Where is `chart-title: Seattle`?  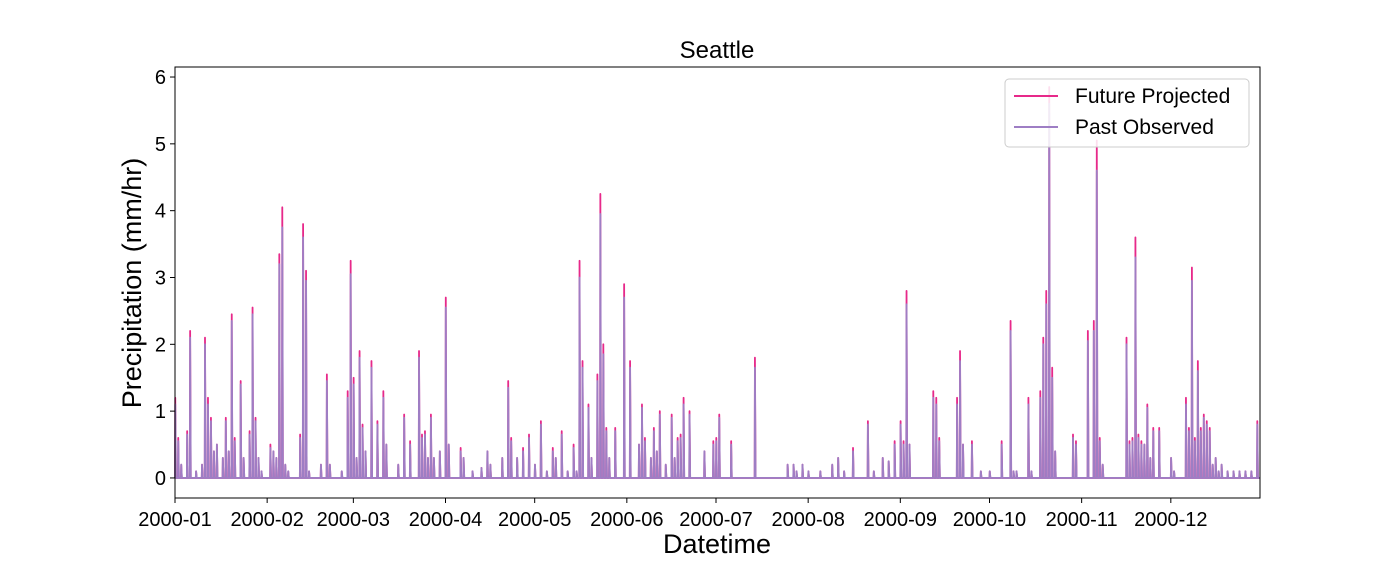
chart-title: Seattle is located at coordinates (717, 50).